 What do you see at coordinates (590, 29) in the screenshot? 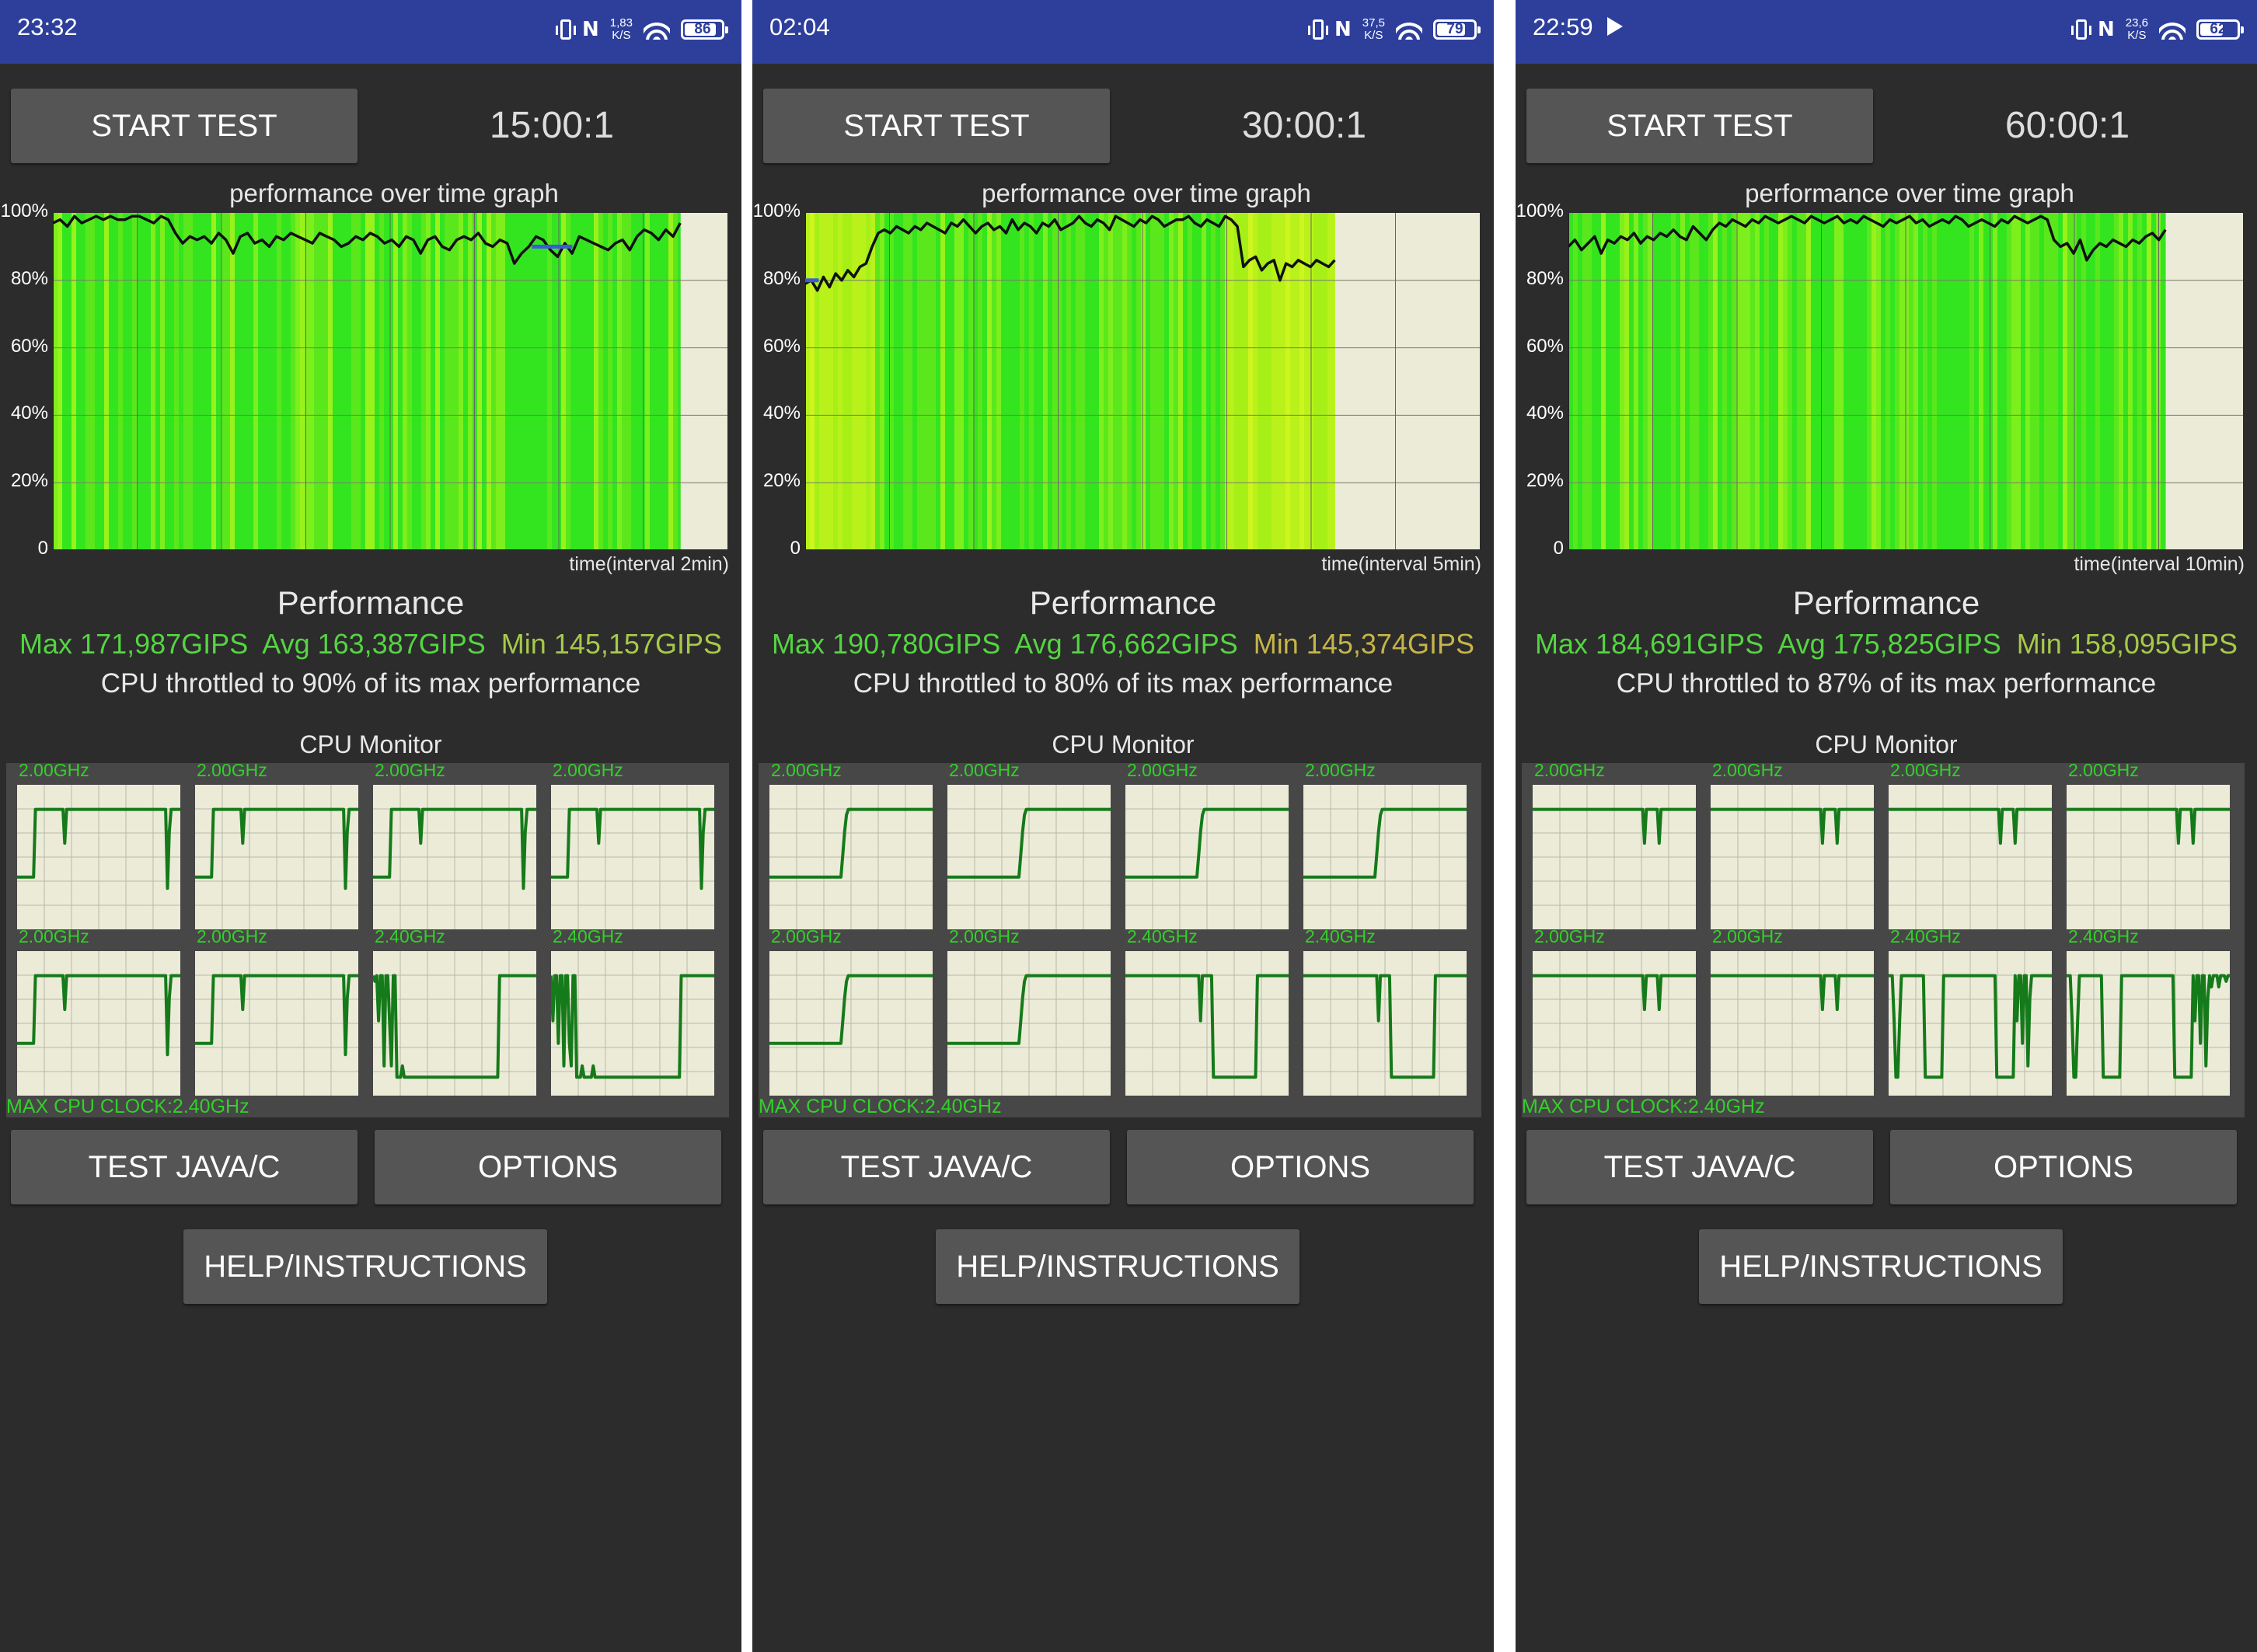
I see `nfc-icon: N` at bounding box center [590, 29].